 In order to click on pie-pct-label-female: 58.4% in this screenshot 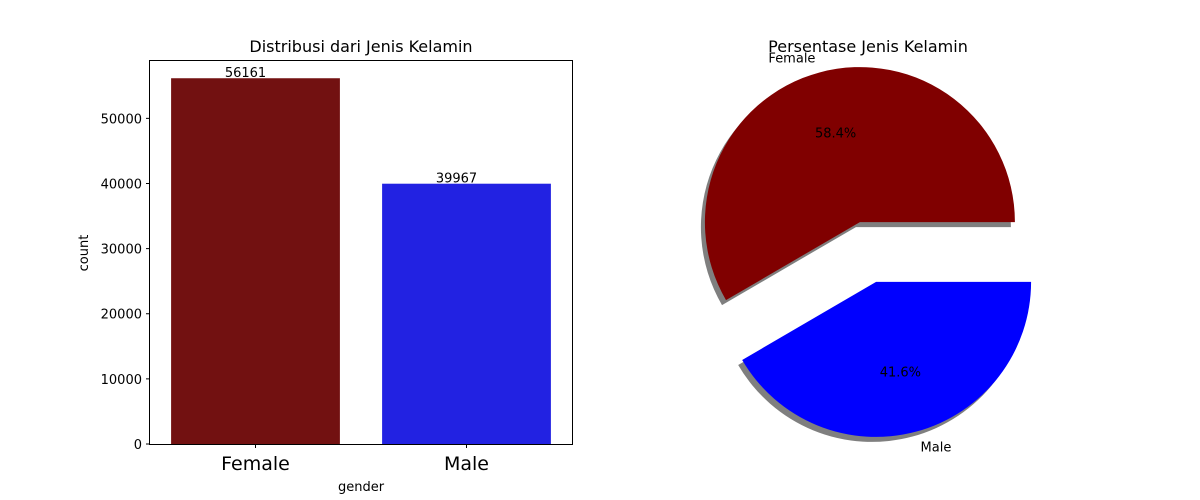, I will do `click(835, 133)`.